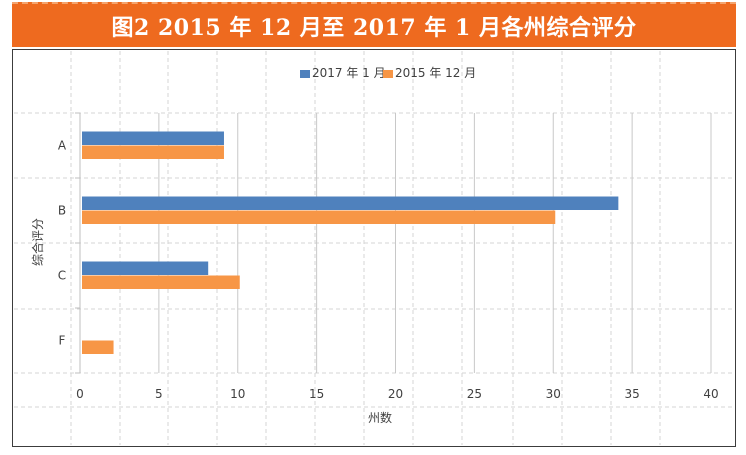 Image resolution: width=746 pixels, height=455 pixels. I want to click on x-tick-labels: 0 5 10 15 20 25 30 35 40, so click(397, 394).